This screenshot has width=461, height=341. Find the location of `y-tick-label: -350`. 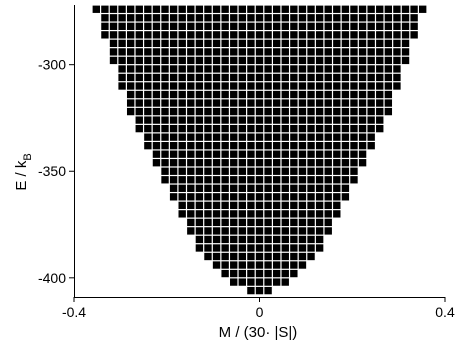

y-tick-label: -350 is located at coordinates (52, 171).